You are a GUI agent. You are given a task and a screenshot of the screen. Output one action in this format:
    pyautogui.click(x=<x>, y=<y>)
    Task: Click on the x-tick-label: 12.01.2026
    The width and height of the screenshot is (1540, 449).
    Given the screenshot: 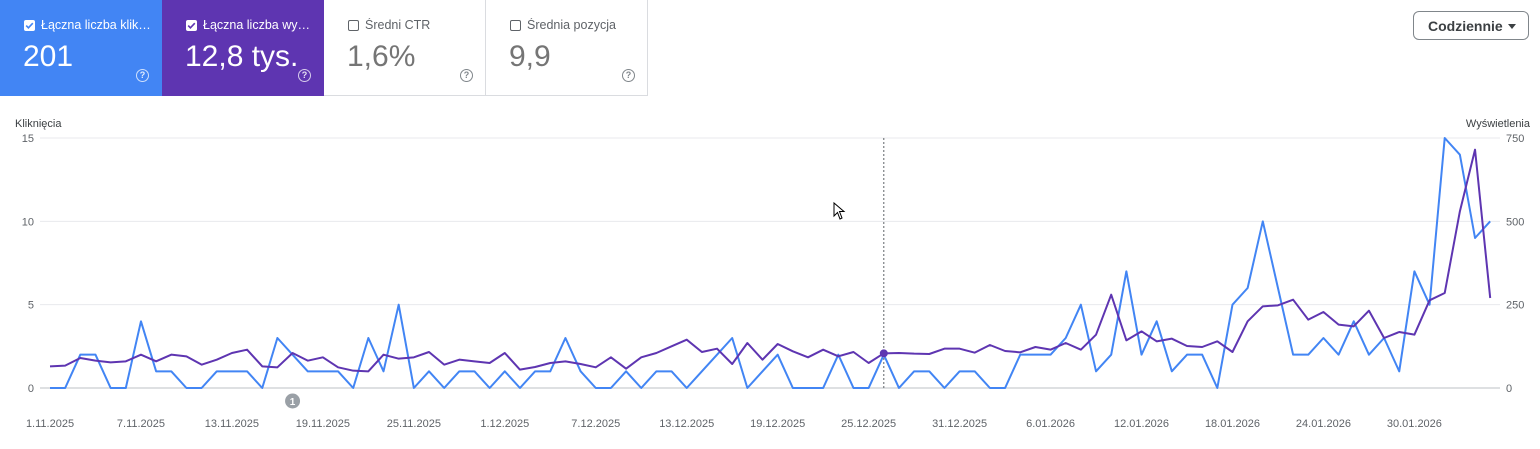 What is the action you would take?
    pyautogui.click(x=1141, y=424)
    